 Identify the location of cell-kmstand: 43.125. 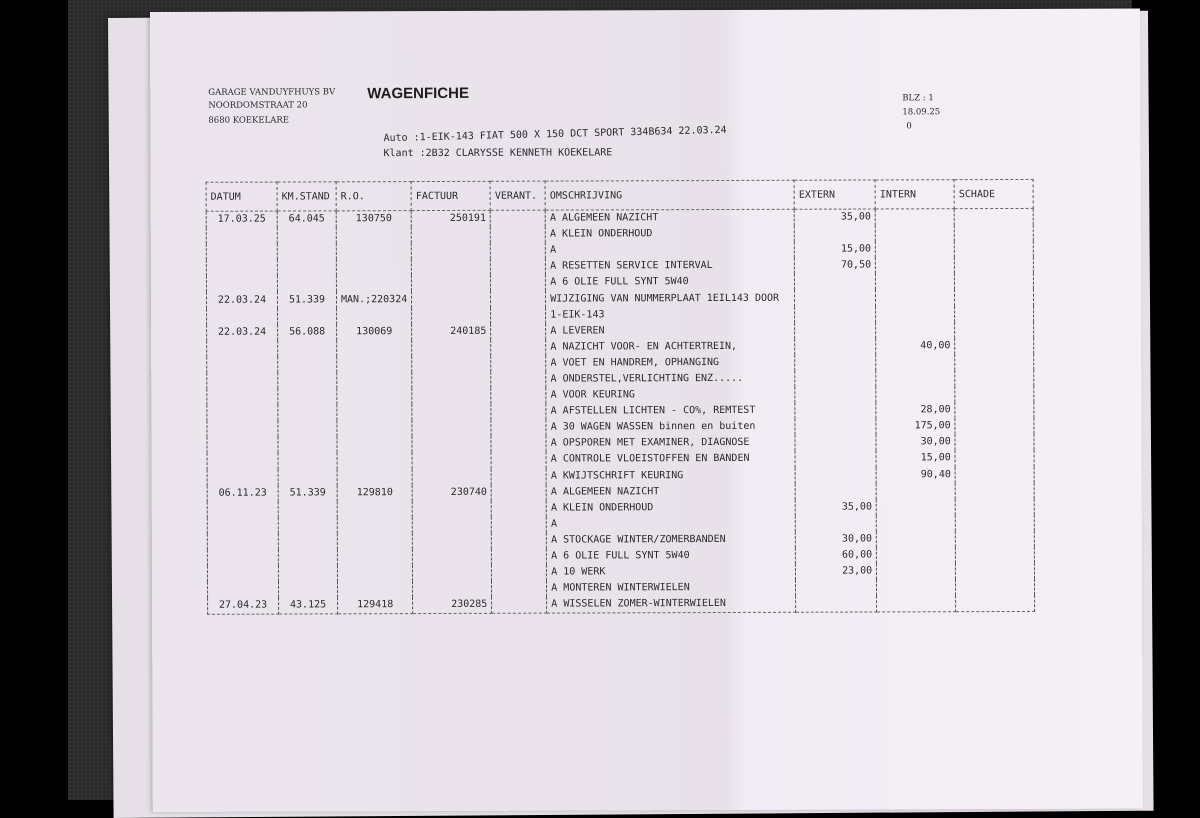
(308, 606).